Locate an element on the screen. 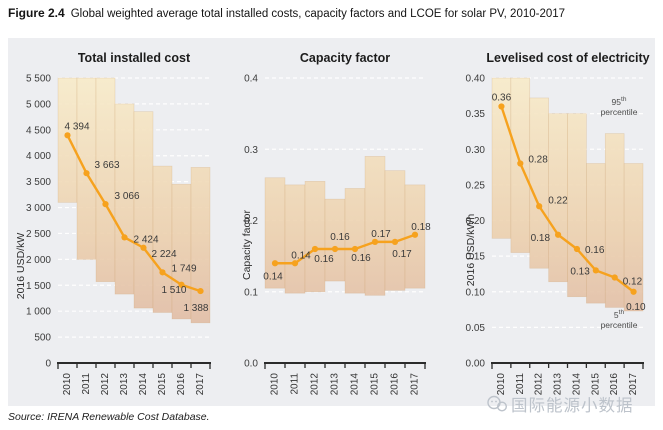 The width and height of the screenshot is (663, 430). value-label: 0.36 is located at coordinates (502, 98).